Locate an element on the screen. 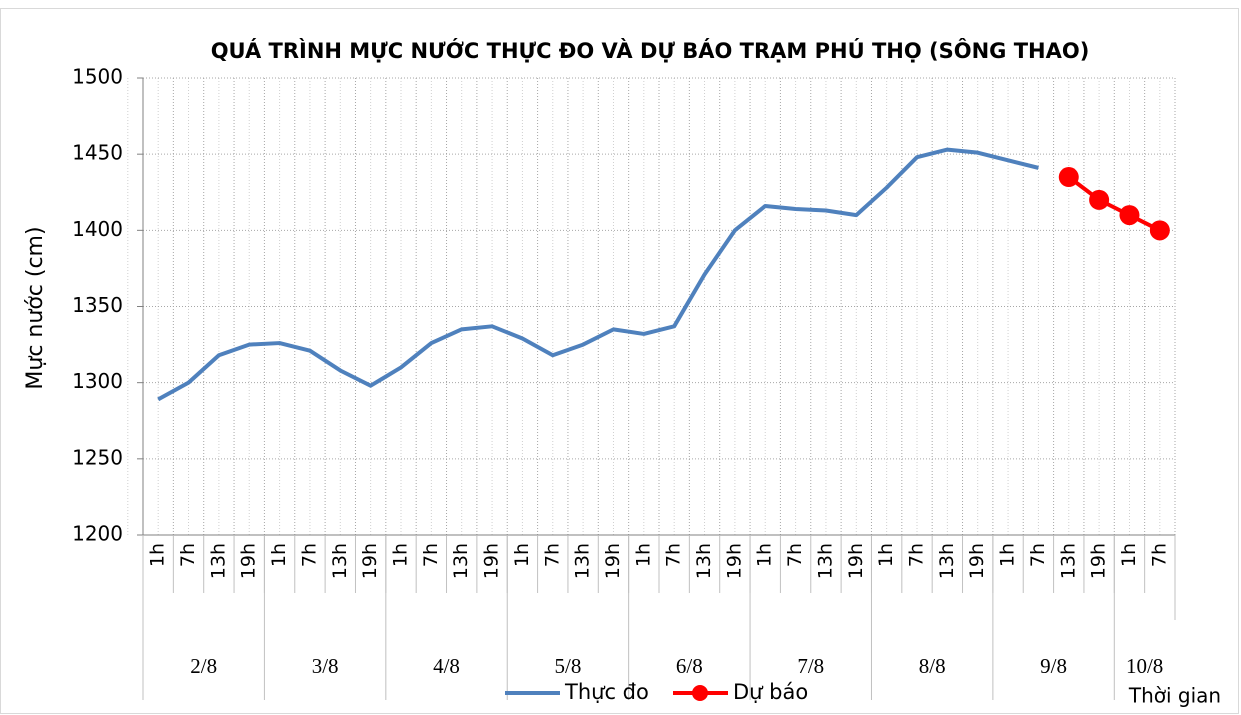 The width and height of the screenshot is (1241, 715). y-tick-label: 1400 is located at coordinates (97, 229).